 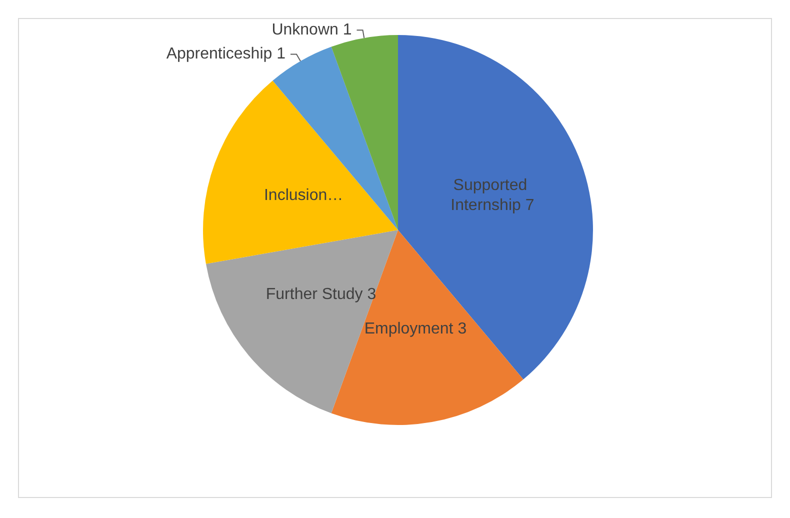 I want to click on slice-label: Unknown 1, so click(x=312, y=30).